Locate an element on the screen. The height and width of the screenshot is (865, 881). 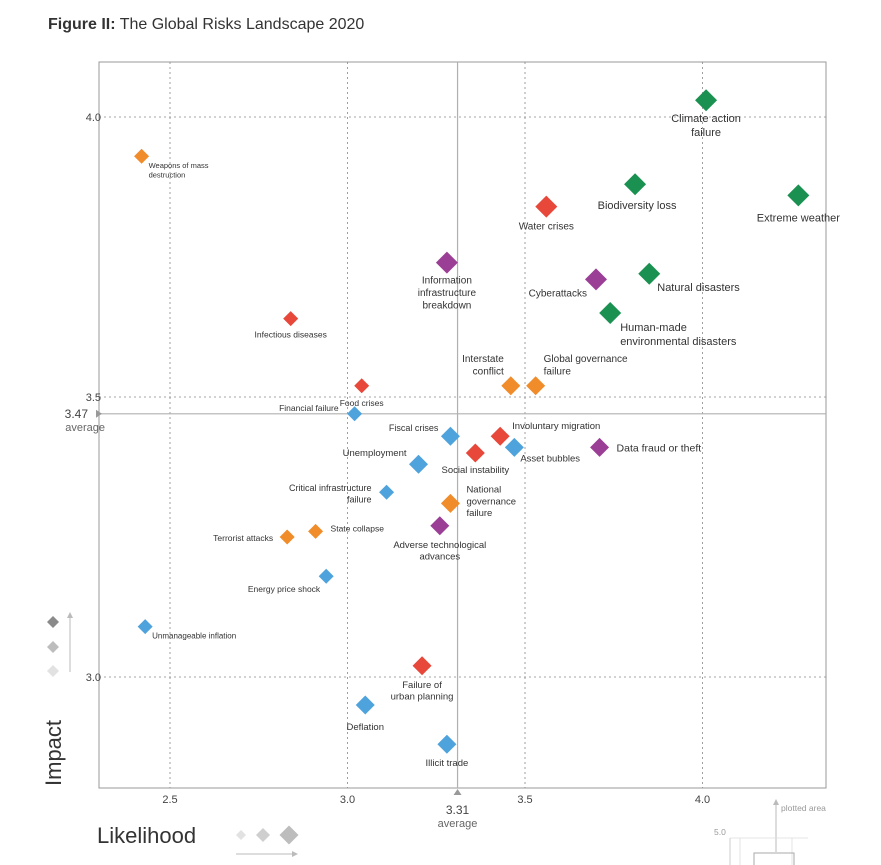
point-label: Infectious diseases is located at coordinates (291, 335).